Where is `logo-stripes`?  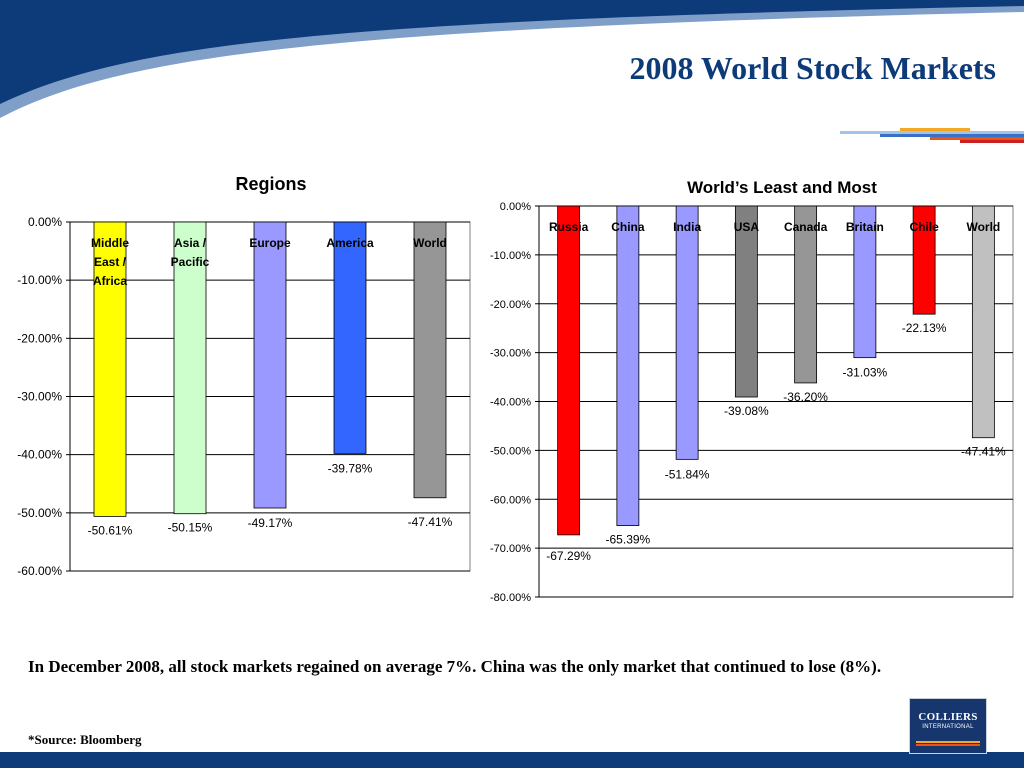
logo-stripes is located at coordinates (948, 743).